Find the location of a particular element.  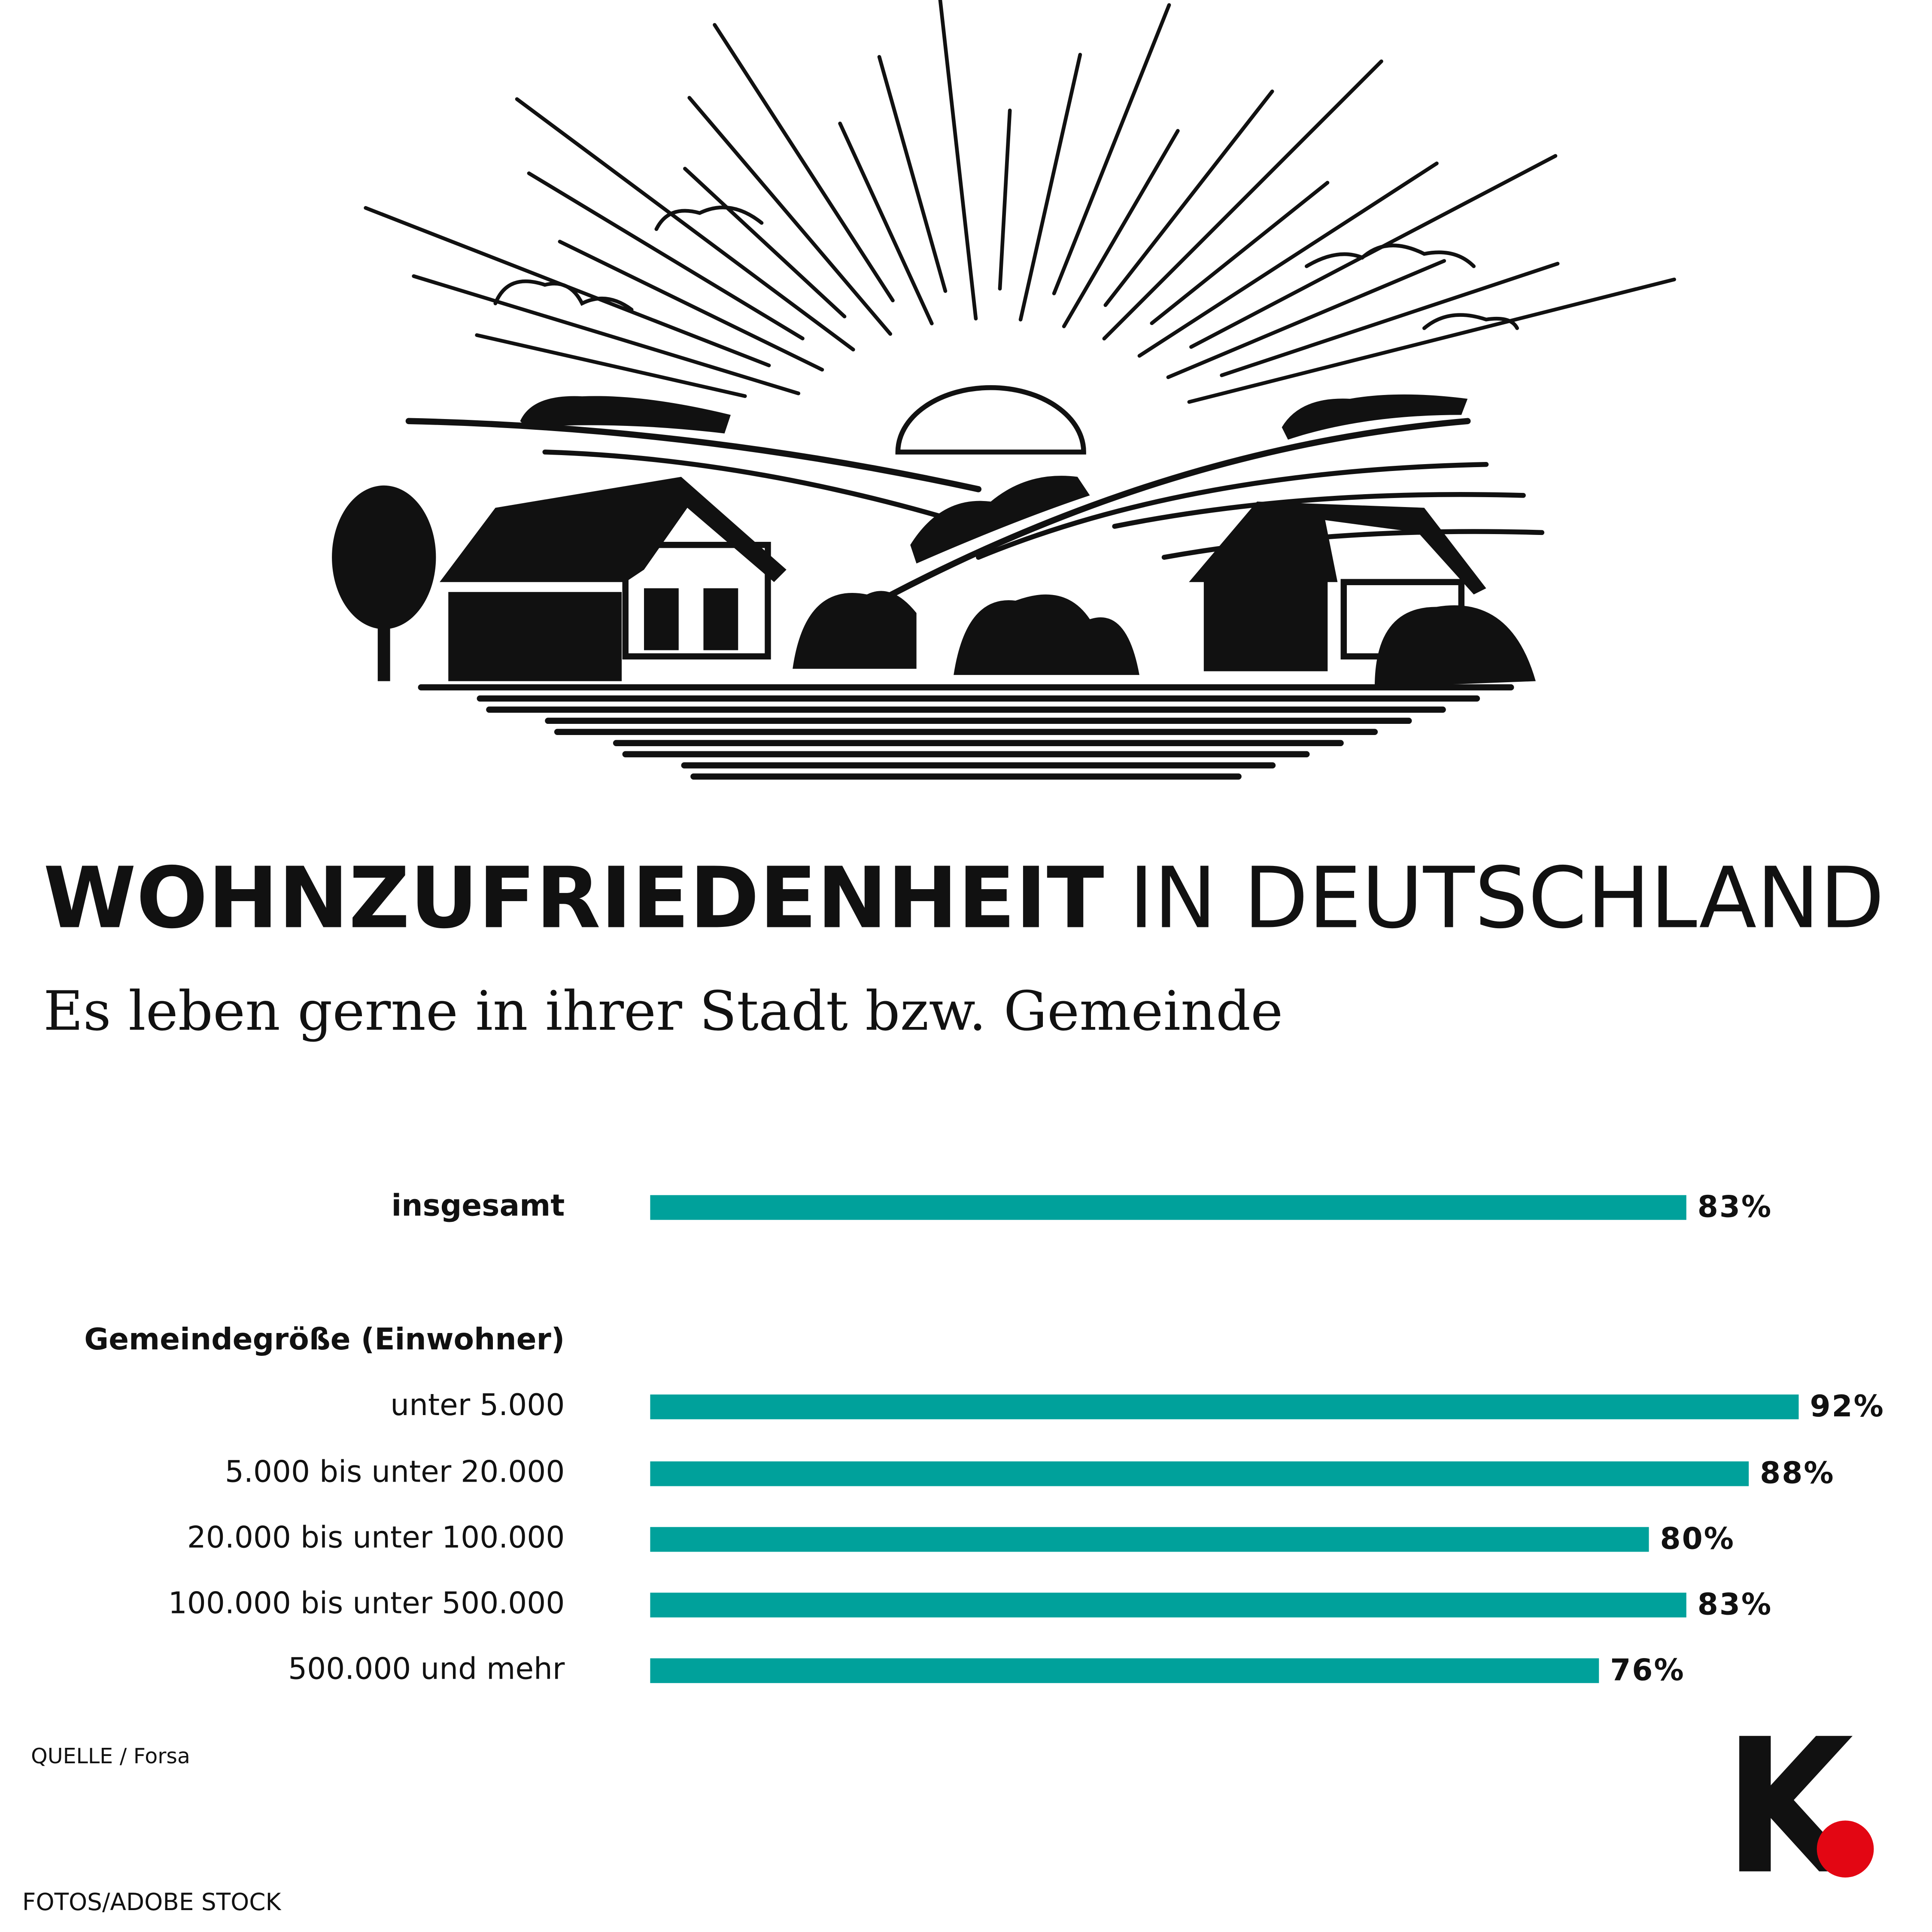

value-label: 88% is located at coordinates (1798, 1473).